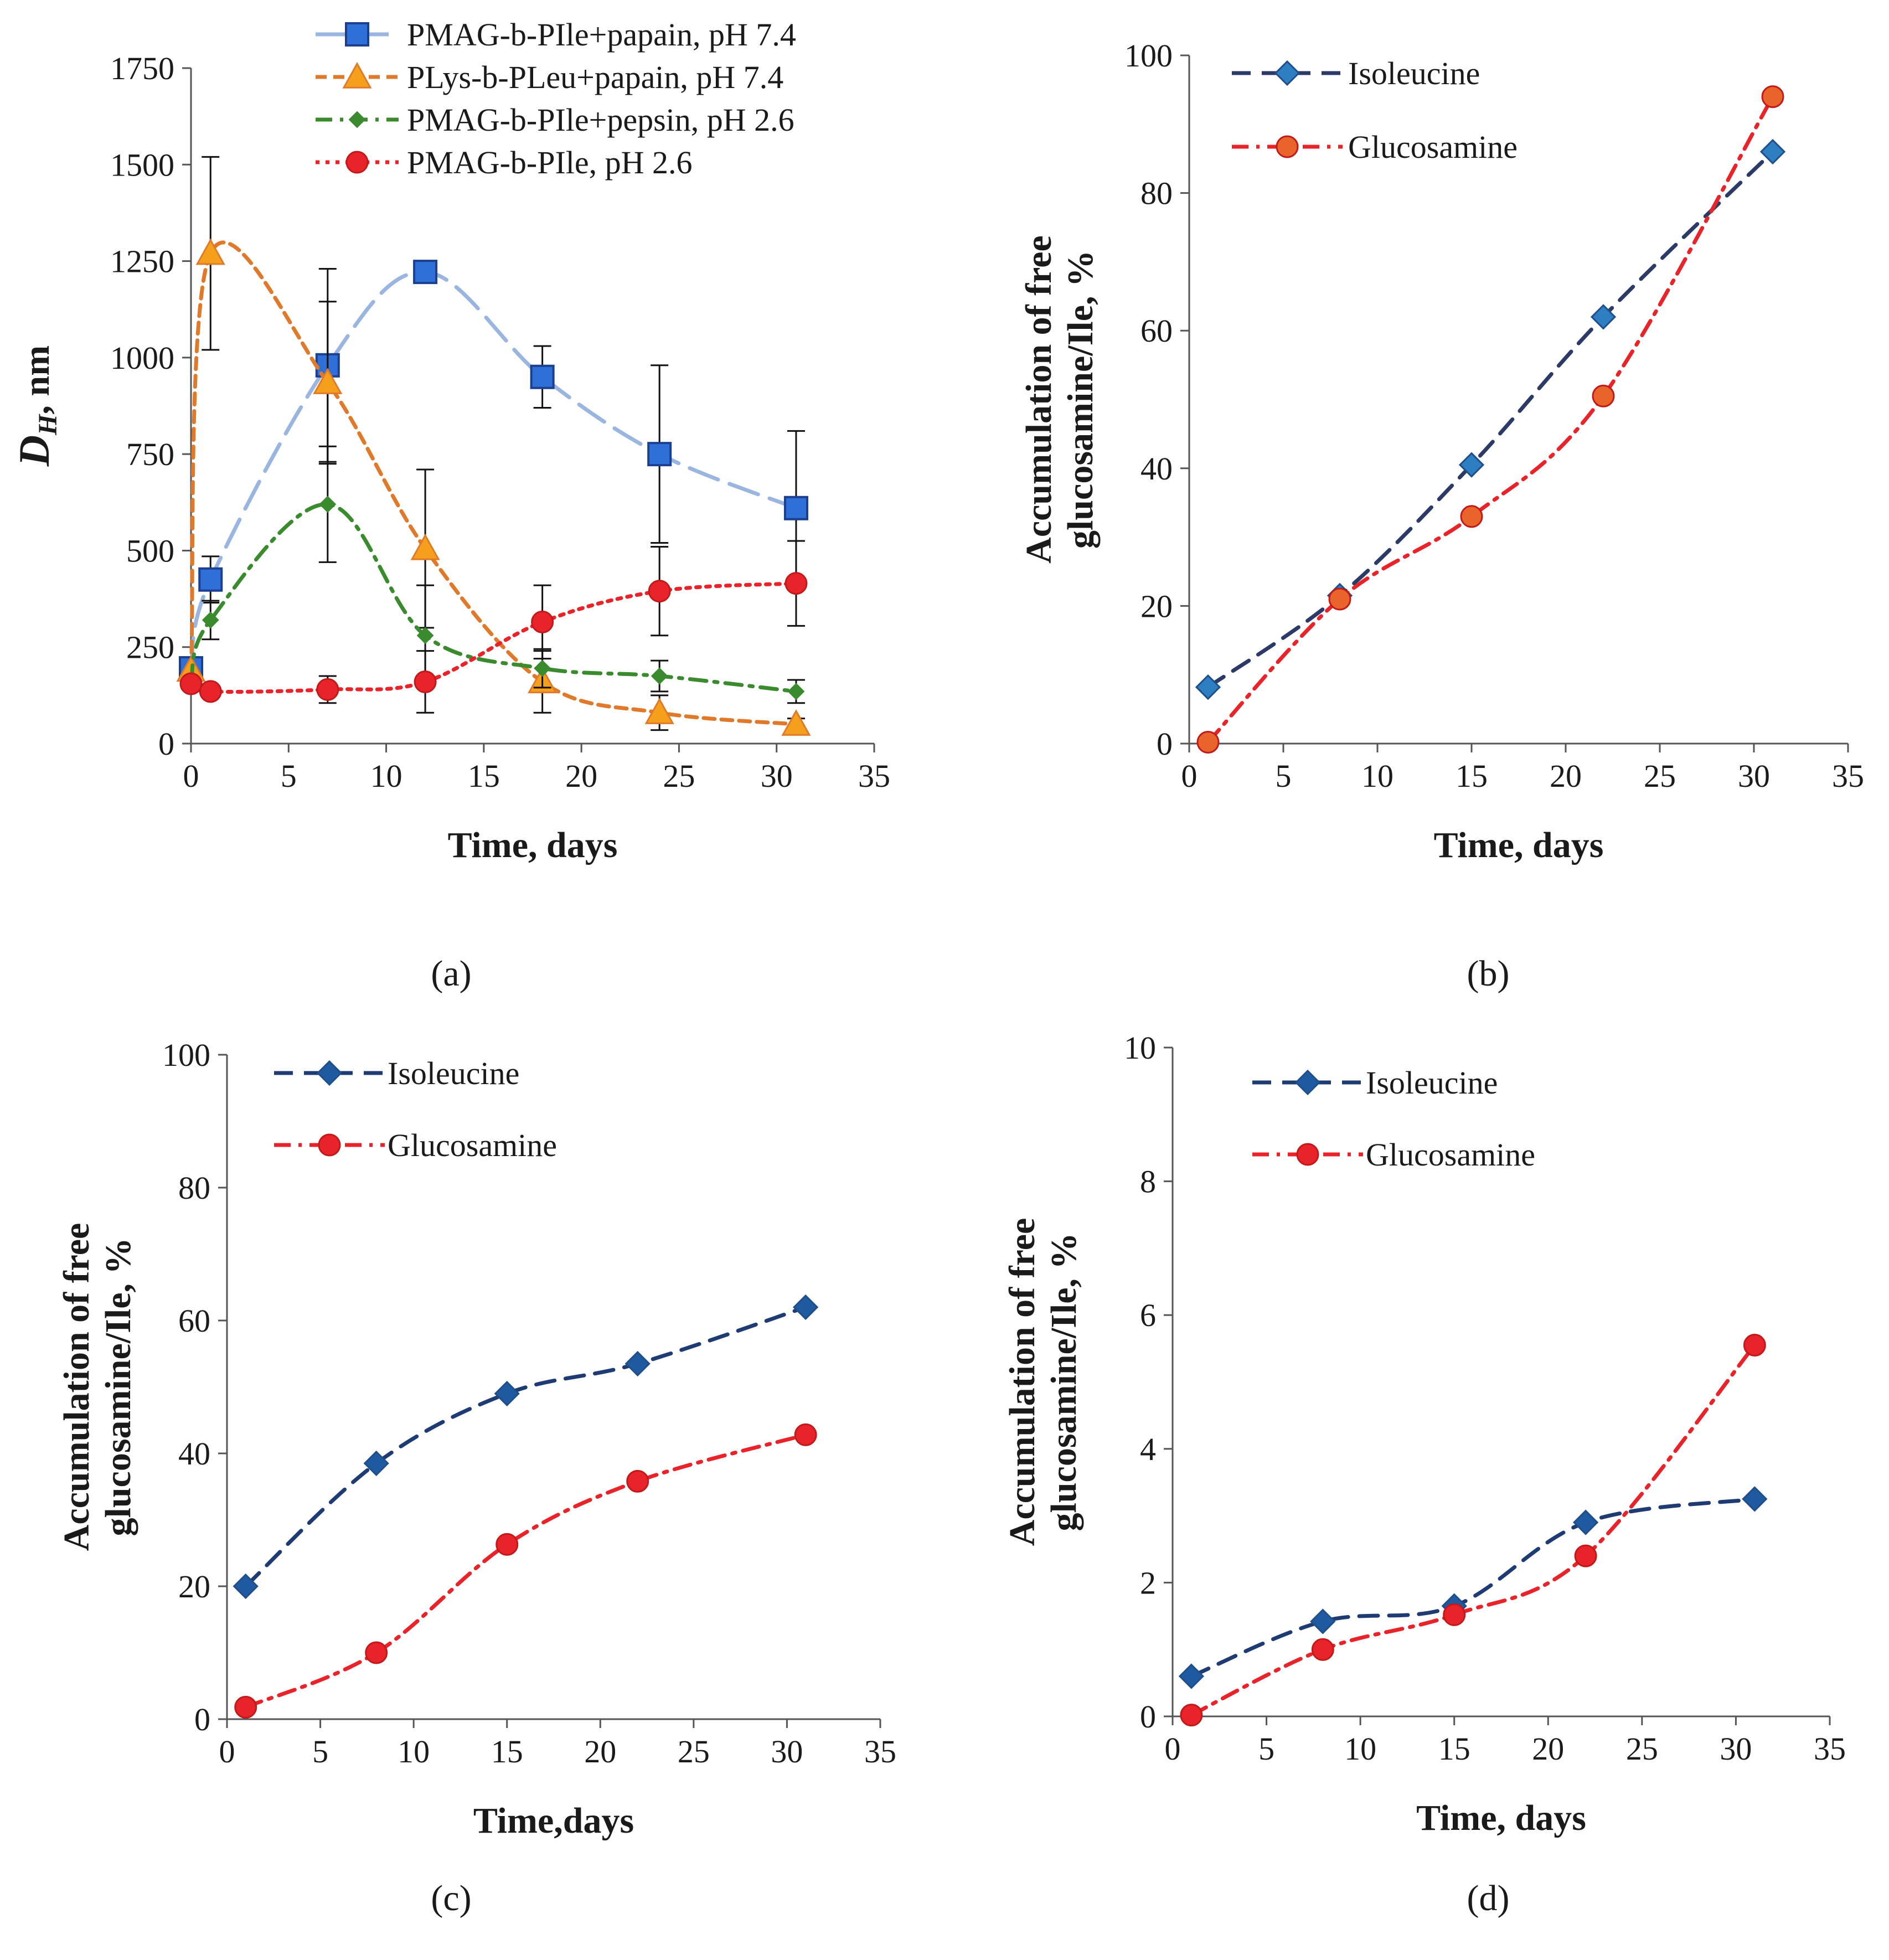 The width and height of the screenshot is (1889, 1960). I want to click on legend-label: PMAG-b-PIle+papain, pH 7.4, so click(601, 35).